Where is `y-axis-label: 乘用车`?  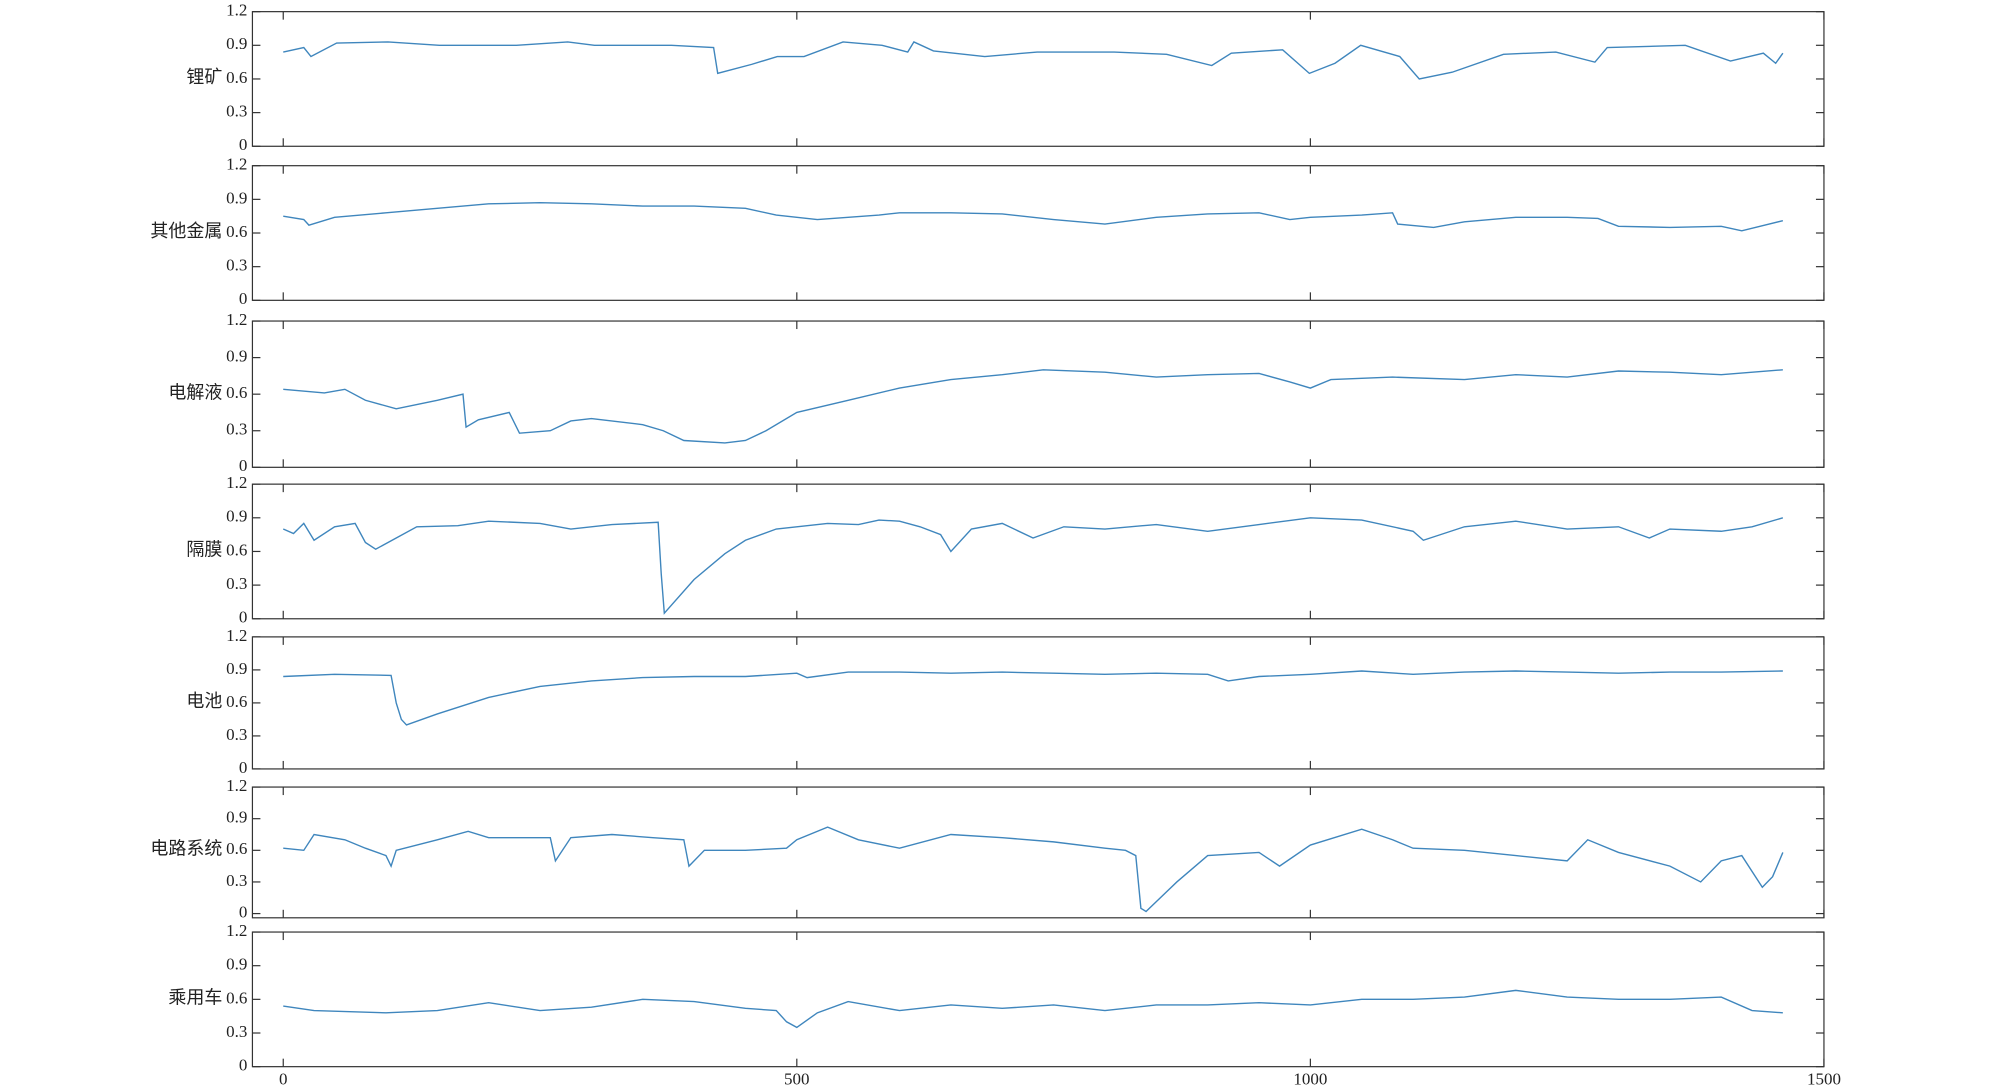 y-axis-label: 乘用车 is located at coordinates (195, 997).